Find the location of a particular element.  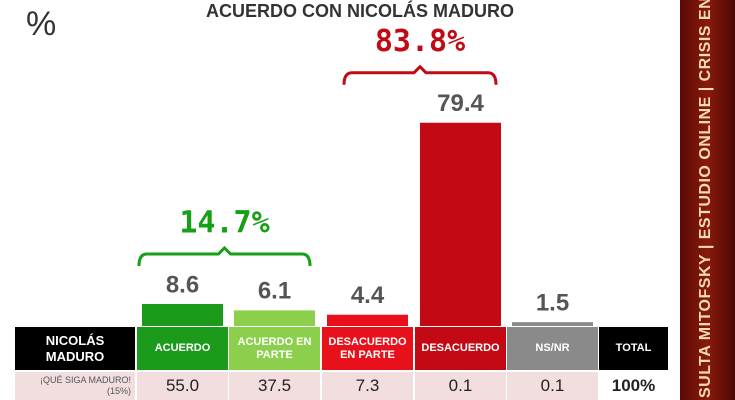

row-sublabel: (15%) is located at coordinates (118, 391).